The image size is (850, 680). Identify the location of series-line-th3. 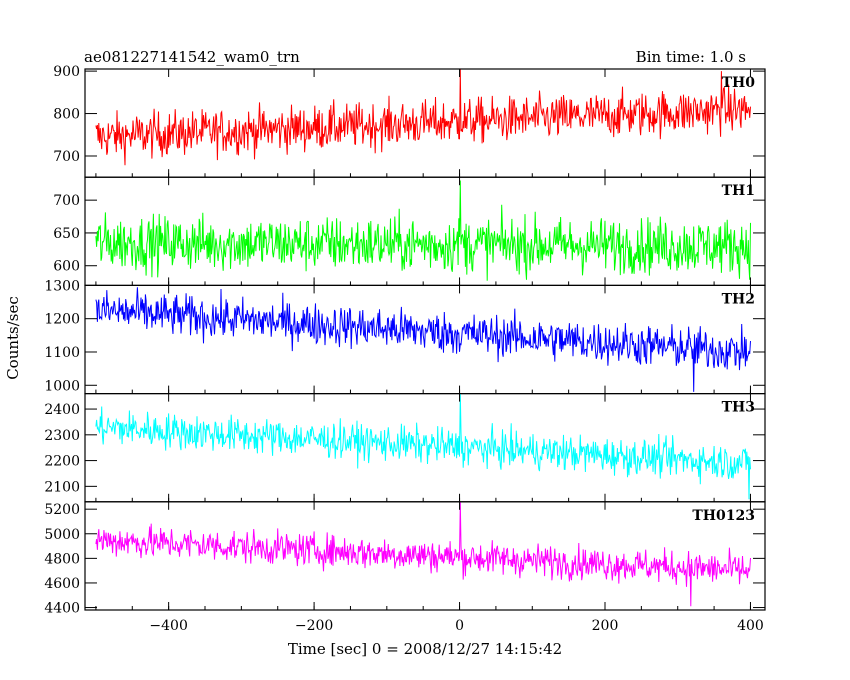
(423, 446).